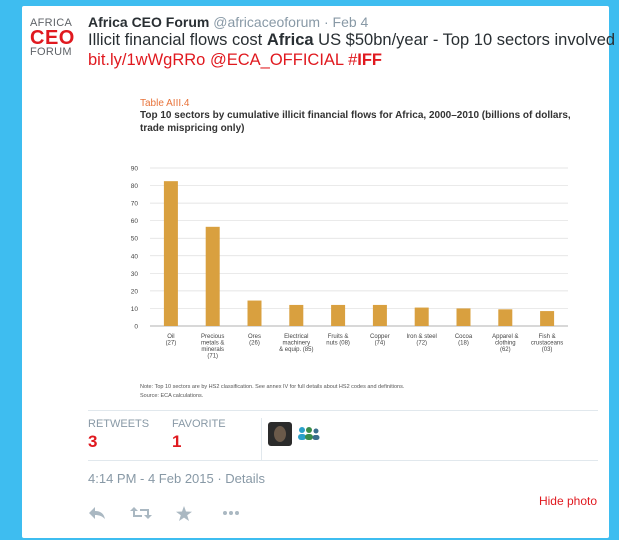 The image size is (619, 540). I want to click on user-handle: @africaceoforum, so click(267, 22).